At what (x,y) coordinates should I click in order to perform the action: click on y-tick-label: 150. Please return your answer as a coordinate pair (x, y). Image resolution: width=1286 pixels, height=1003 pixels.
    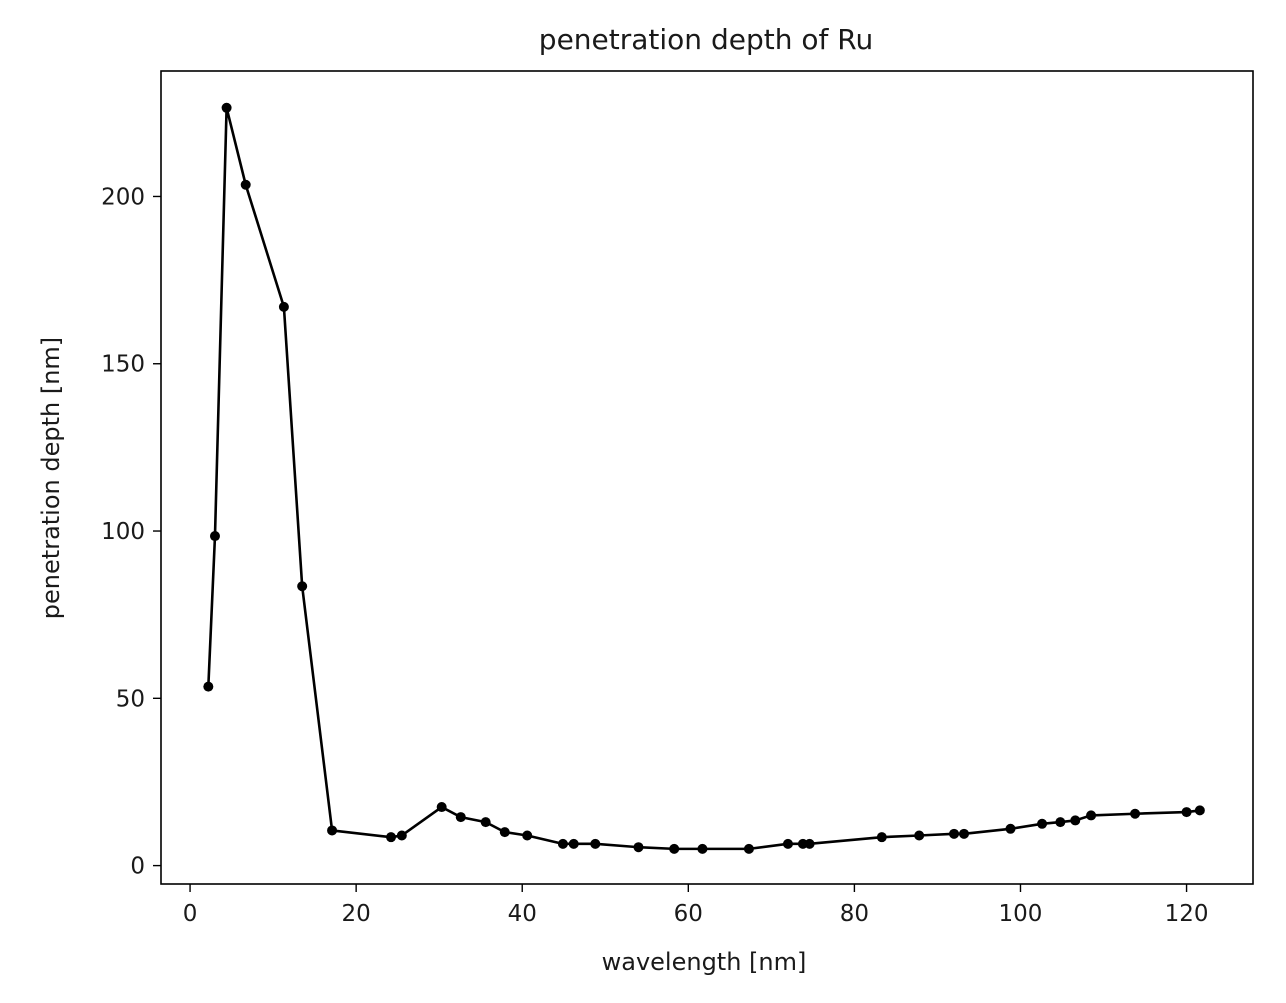
    Looking at the image, I should click on (123, 365).